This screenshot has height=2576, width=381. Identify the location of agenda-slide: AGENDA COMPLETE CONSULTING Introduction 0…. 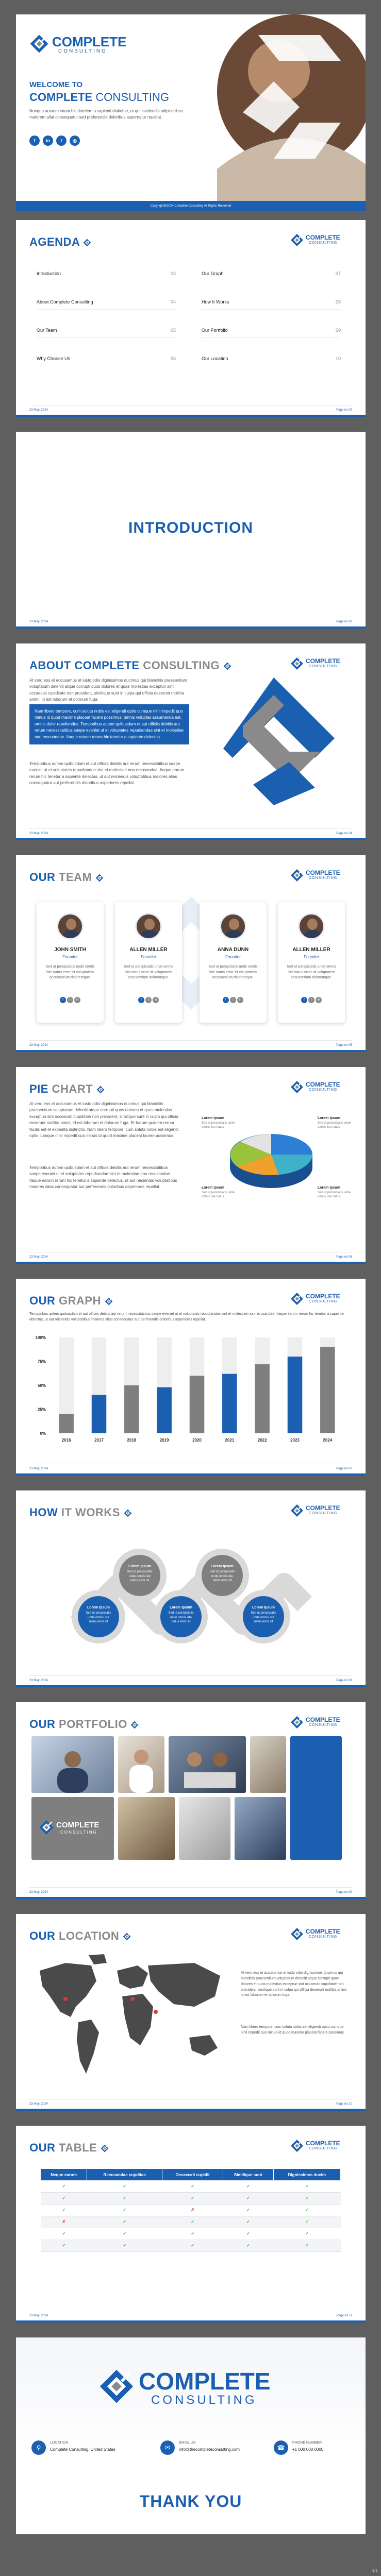
(191, 318).